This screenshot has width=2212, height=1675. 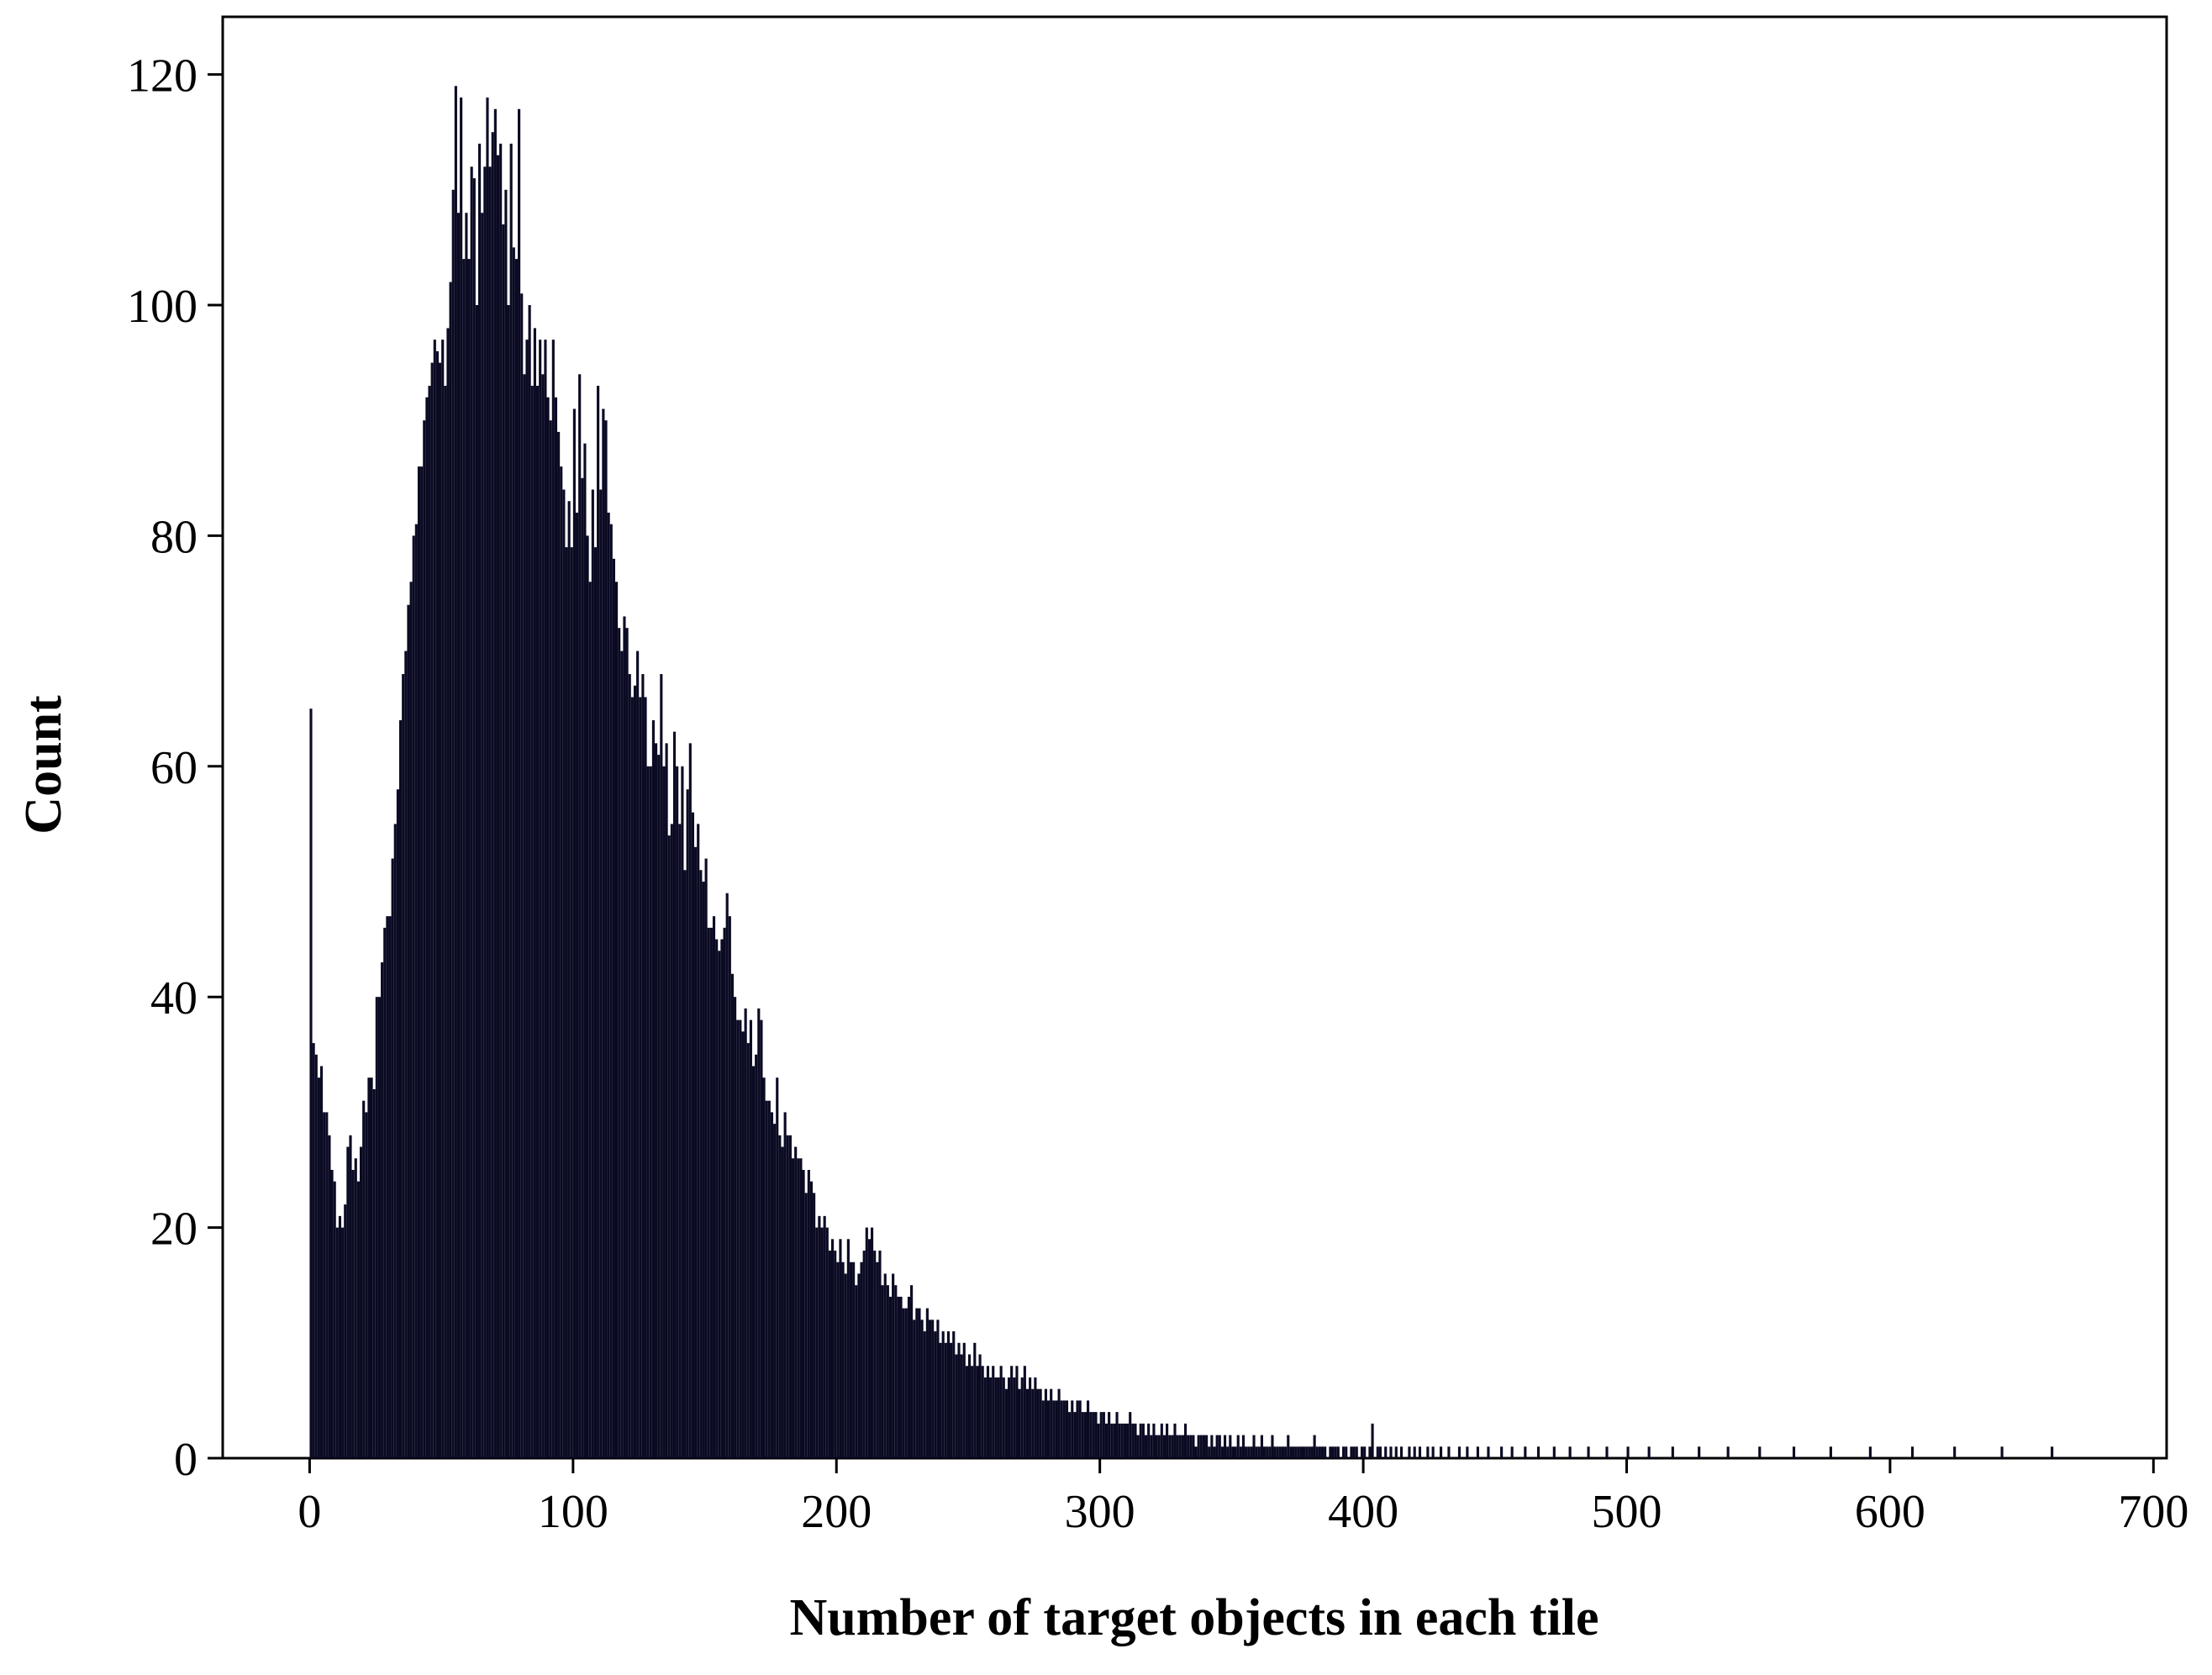 What do you see at coordinates (43, 765) in the screenshot?
I see `y-axis-label: Count` at bounding box center [43, 765].